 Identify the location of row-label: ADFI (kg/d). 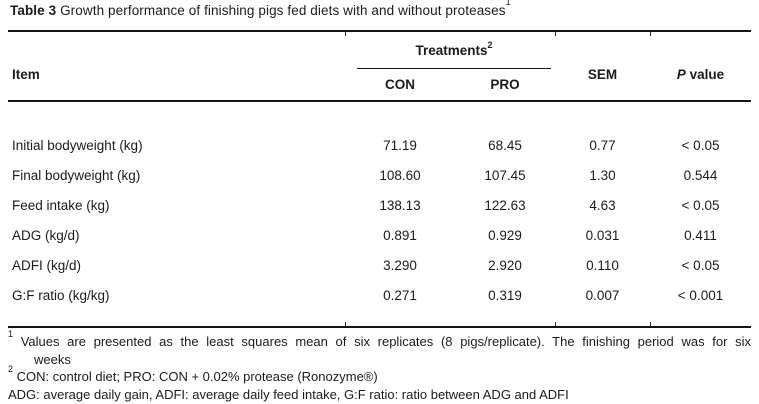
(47, 265).